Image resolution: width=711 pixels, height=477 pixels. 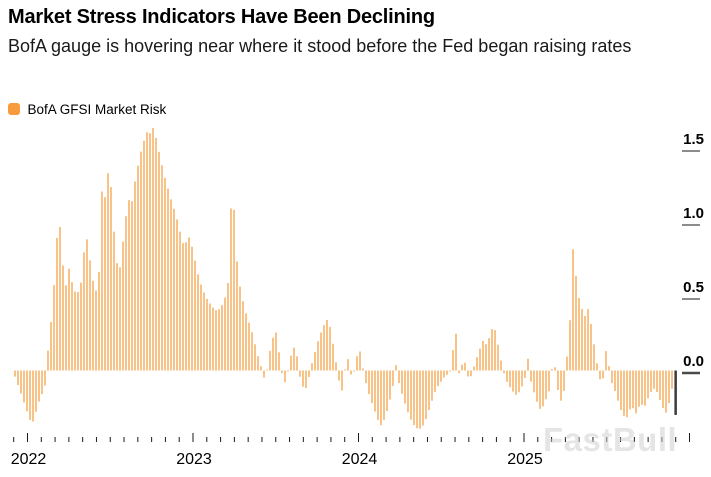 I want to click on x-axis-ticks, so click(x=351, y=437).